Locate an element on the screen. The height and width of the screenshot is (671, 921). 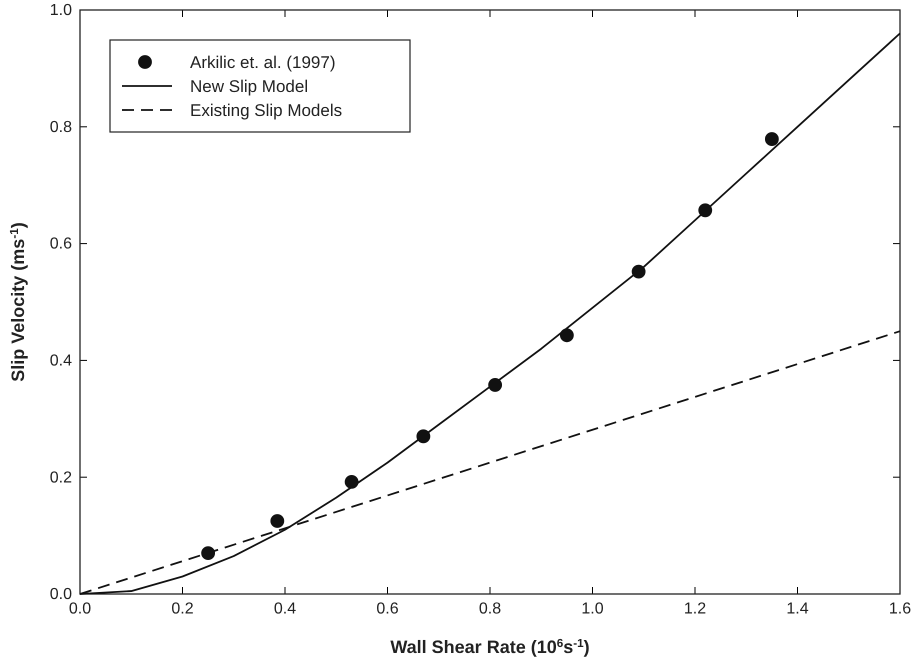
x-tick-label: 1.4 is located at coordinates (797, 609).